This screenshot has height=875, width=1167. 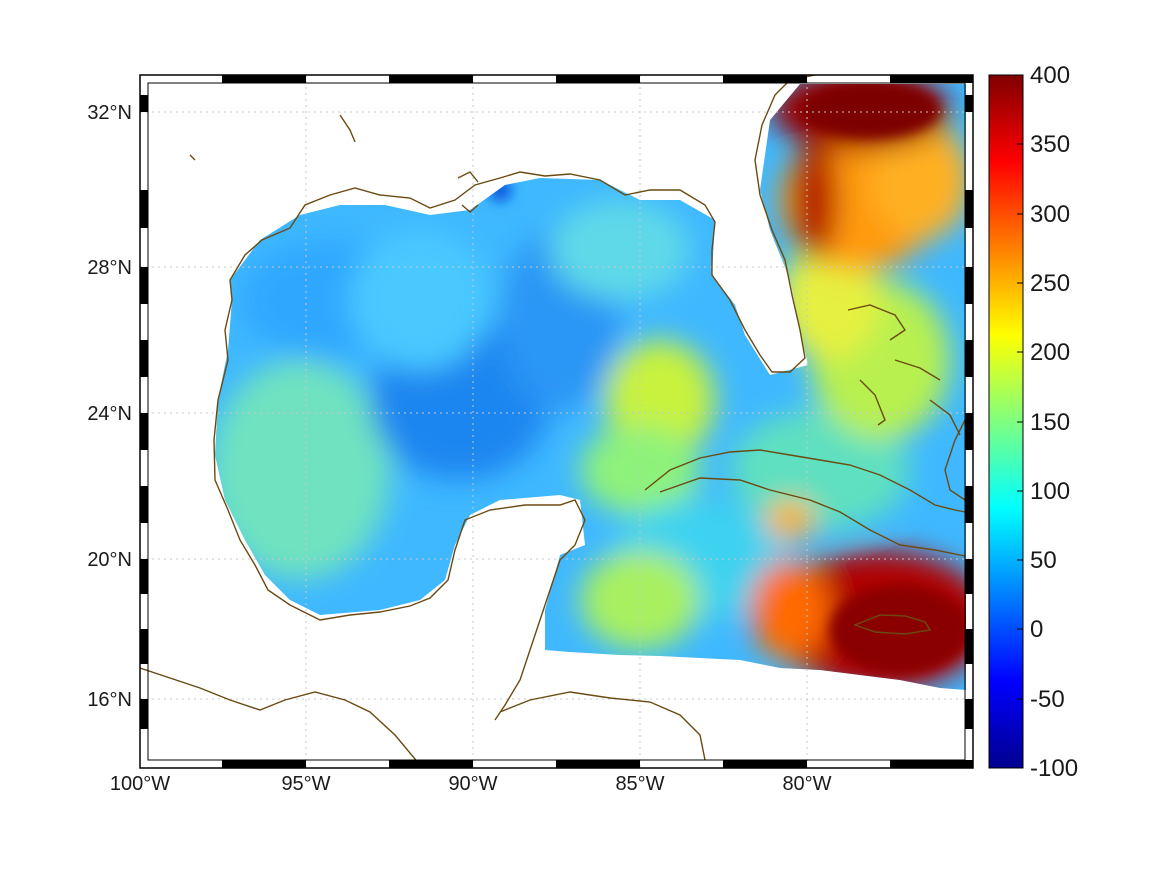 I want to click on lat-label-20n: 20°N, so click(x=109, y=560).